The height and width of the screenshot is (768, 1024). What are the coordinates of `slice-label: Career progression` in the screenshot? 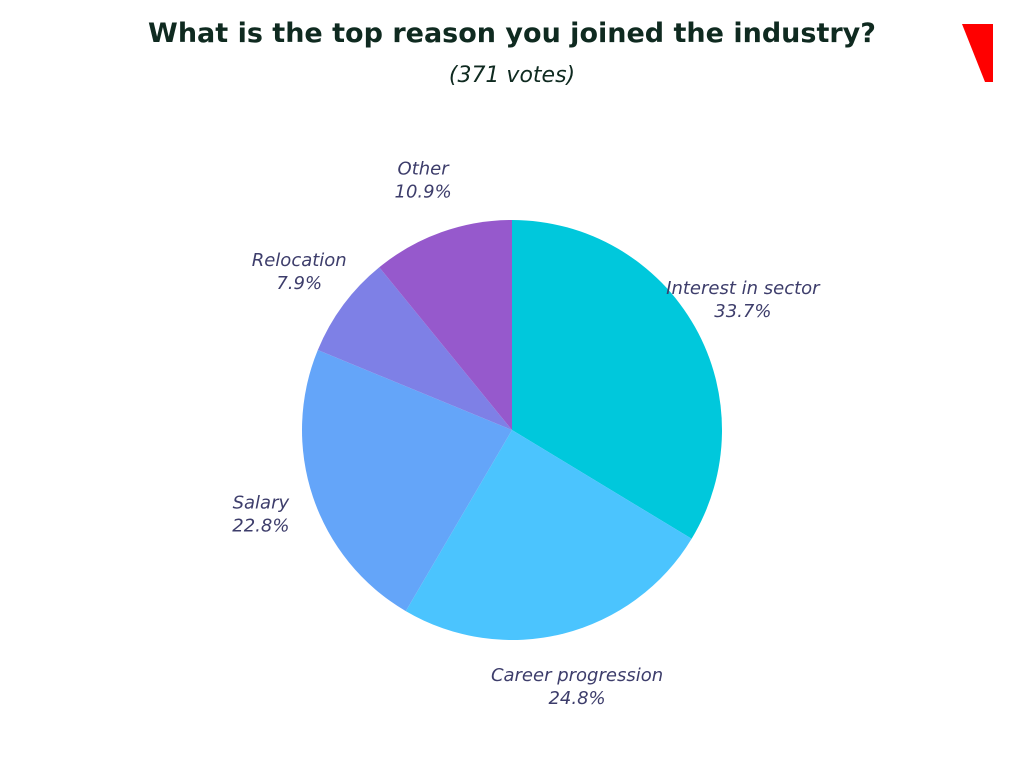 It's located at (577, 675).